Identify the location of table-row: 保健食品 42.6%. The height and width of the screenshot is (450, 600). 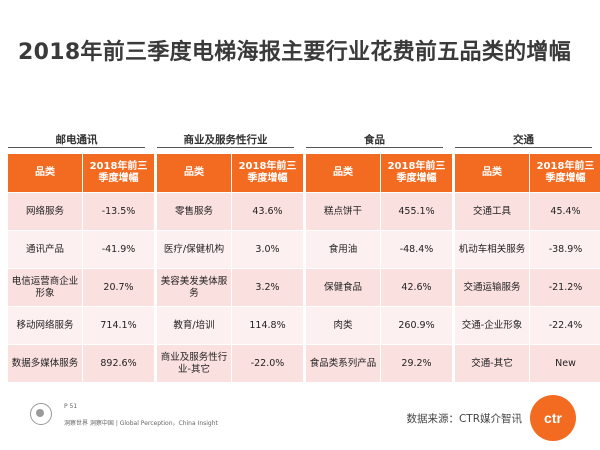
(379, 287).